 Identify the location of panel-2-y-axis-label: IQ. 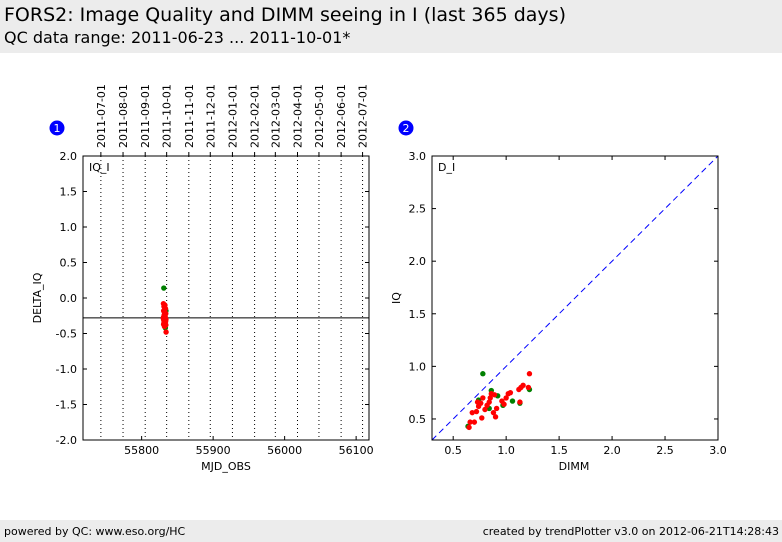
(396, 298).